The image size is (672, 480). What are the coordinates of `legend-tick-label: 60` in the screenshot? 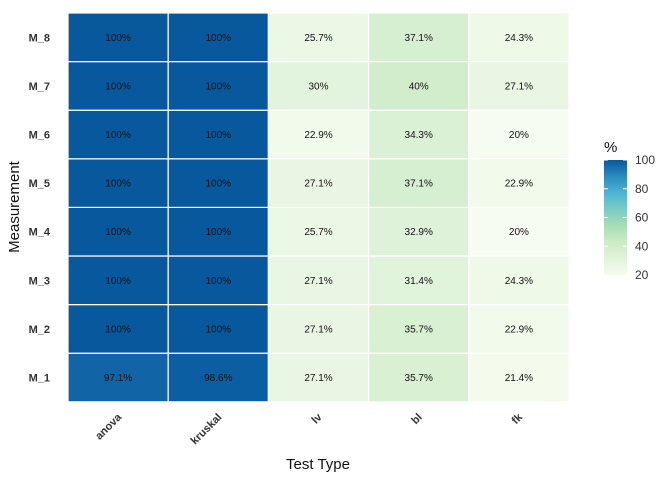 It's located at (642, 218).